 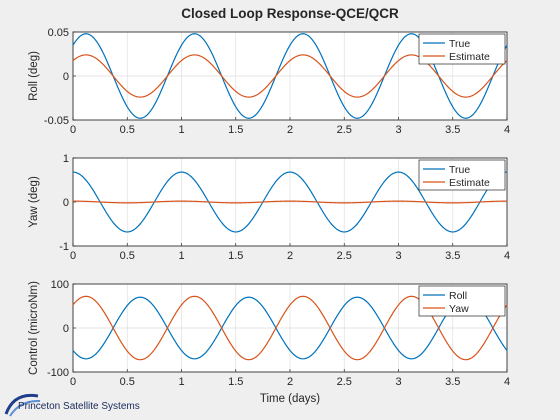 I want to click on footer-logo: Princeton Satellite Systems, so click(x=79, y=406).